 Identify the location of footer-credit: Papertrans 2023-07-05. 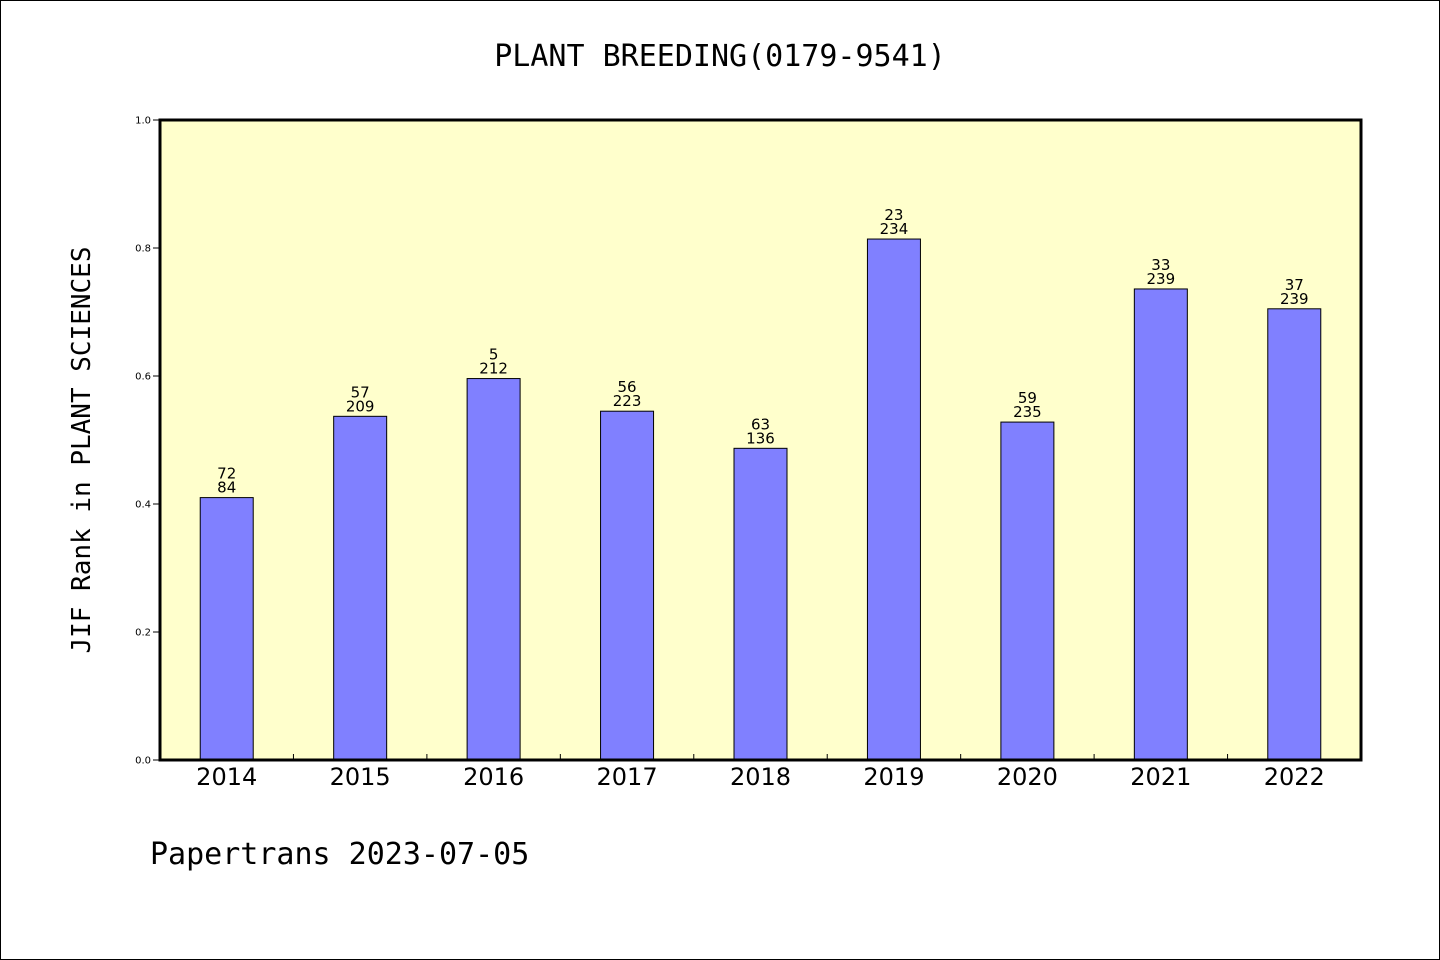
(339, 854).